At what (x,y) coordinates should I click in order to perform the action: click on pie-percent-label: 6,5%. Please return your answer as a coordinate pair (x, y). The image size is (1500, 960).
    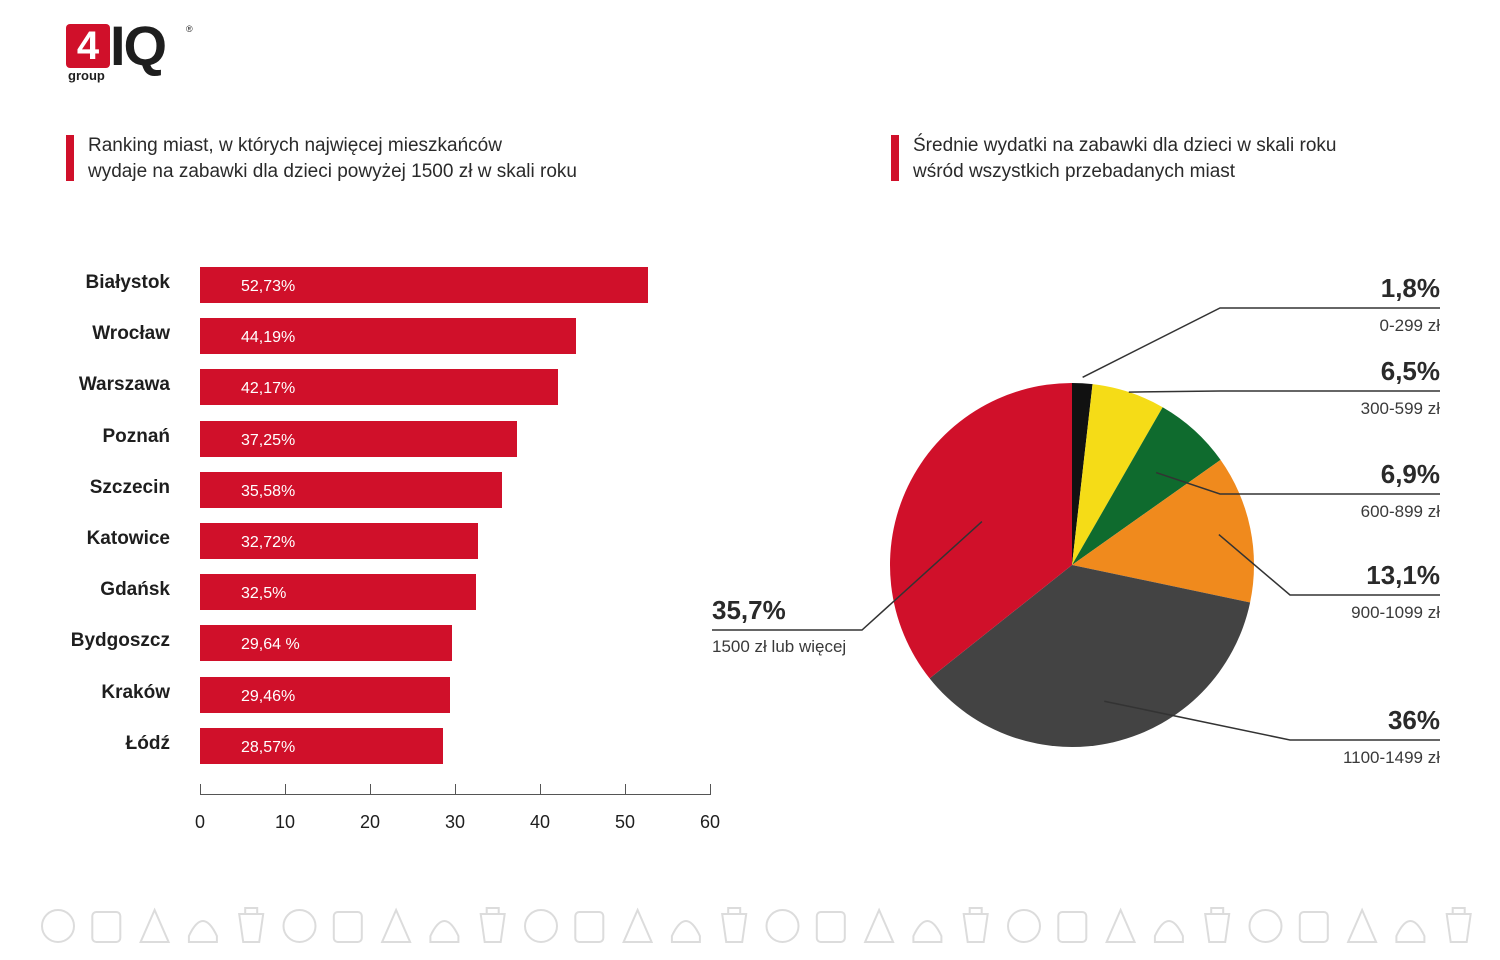
    Looking at the image, I should click on (1410, 371).